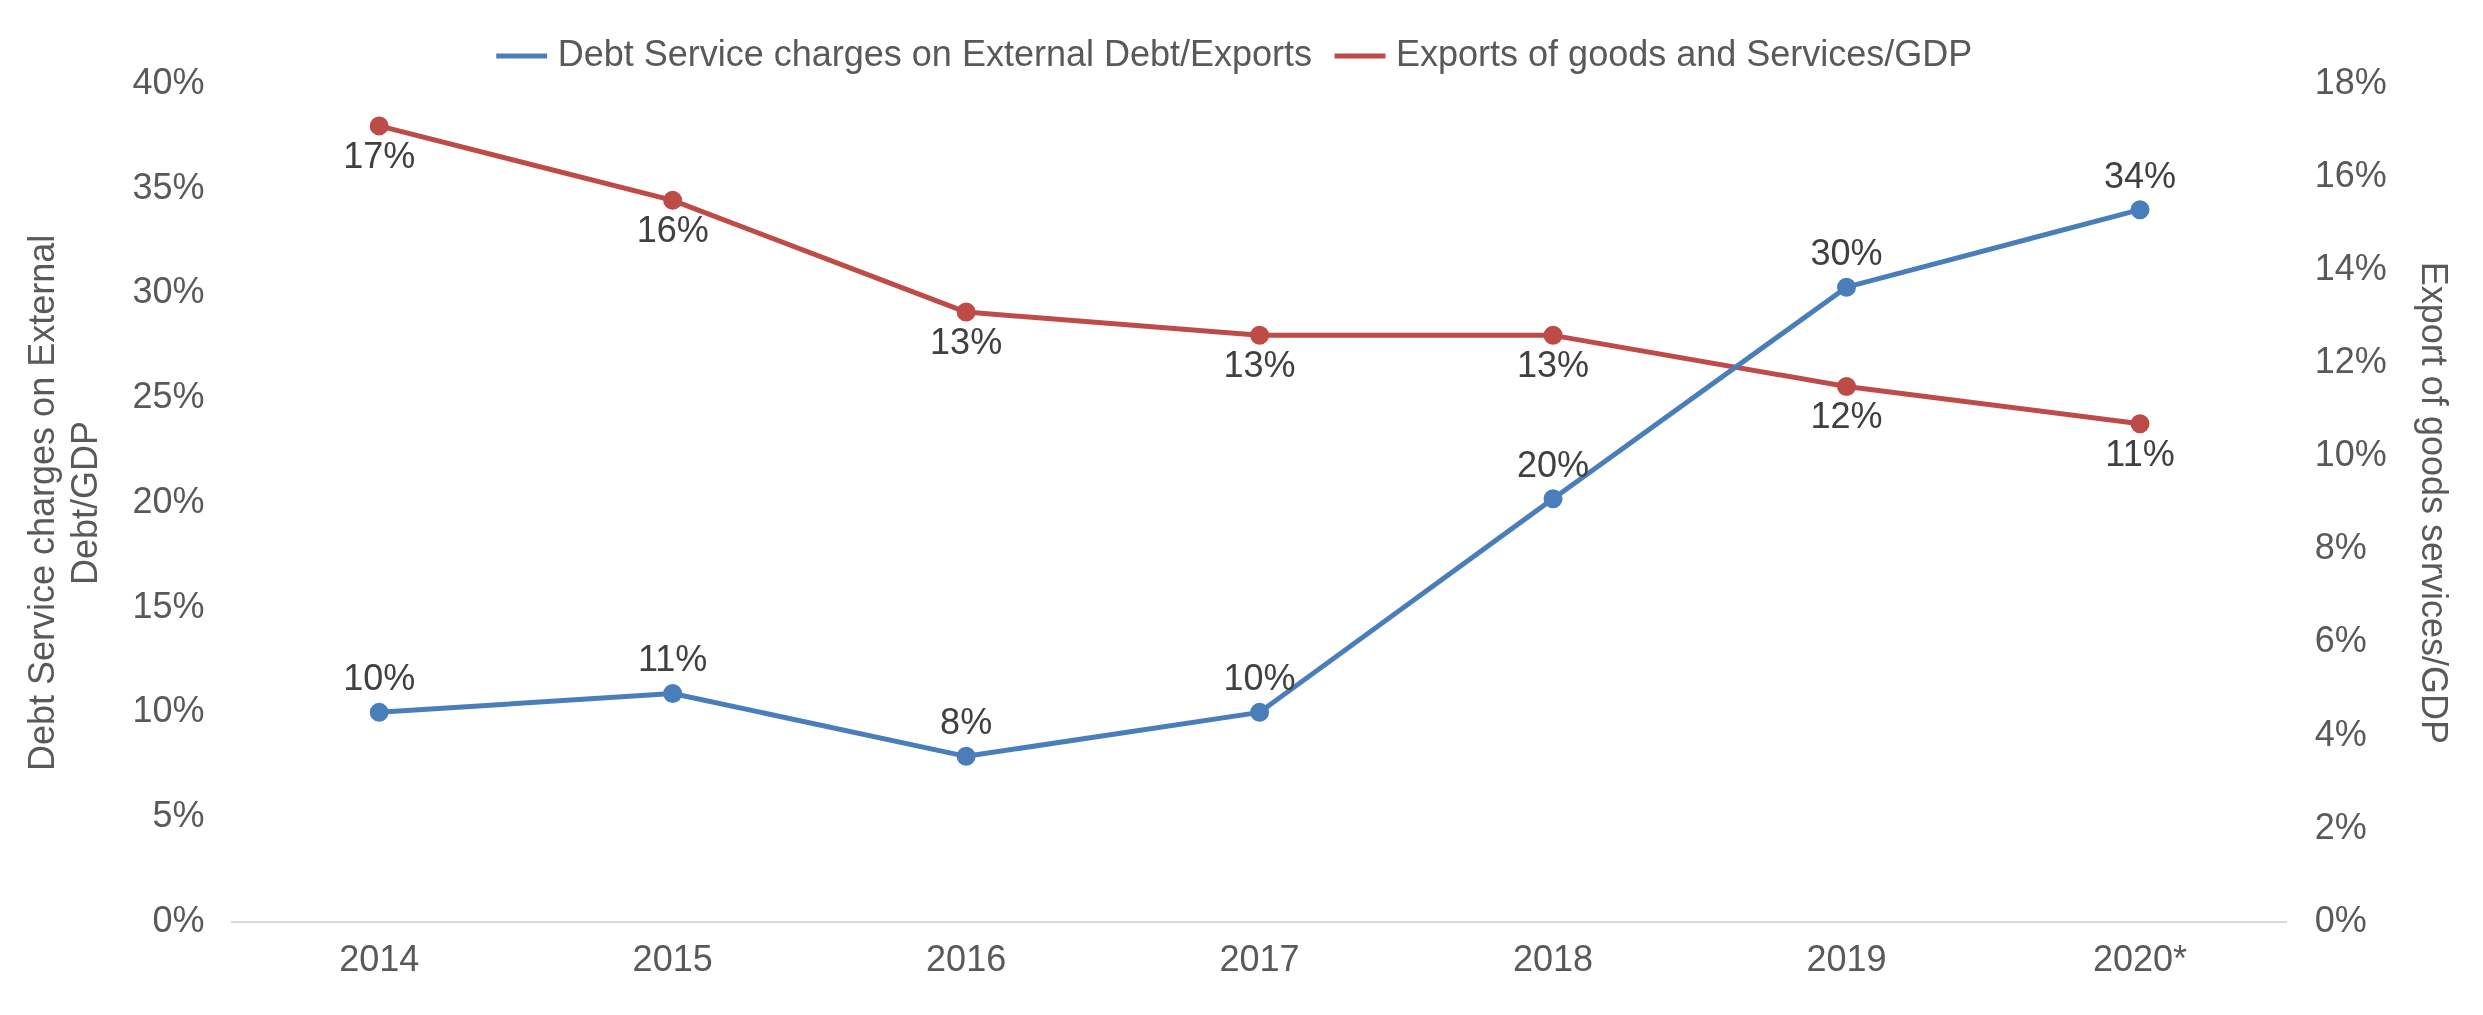 Image resolution: width=2483 pixels, height=1015 pixels. What do you see at coordinates (935, 53) in the screenshot?
I see `legend-label: Debt Service charges on External Debt/Exports` at bounding box center [935, 53].